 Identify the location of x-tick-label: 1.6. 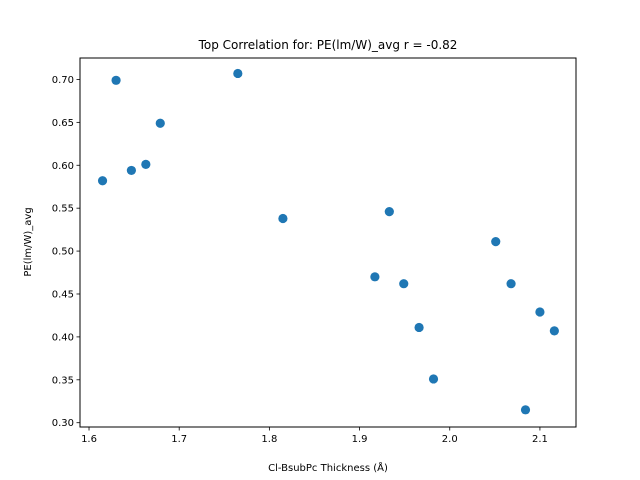
(89, 439).